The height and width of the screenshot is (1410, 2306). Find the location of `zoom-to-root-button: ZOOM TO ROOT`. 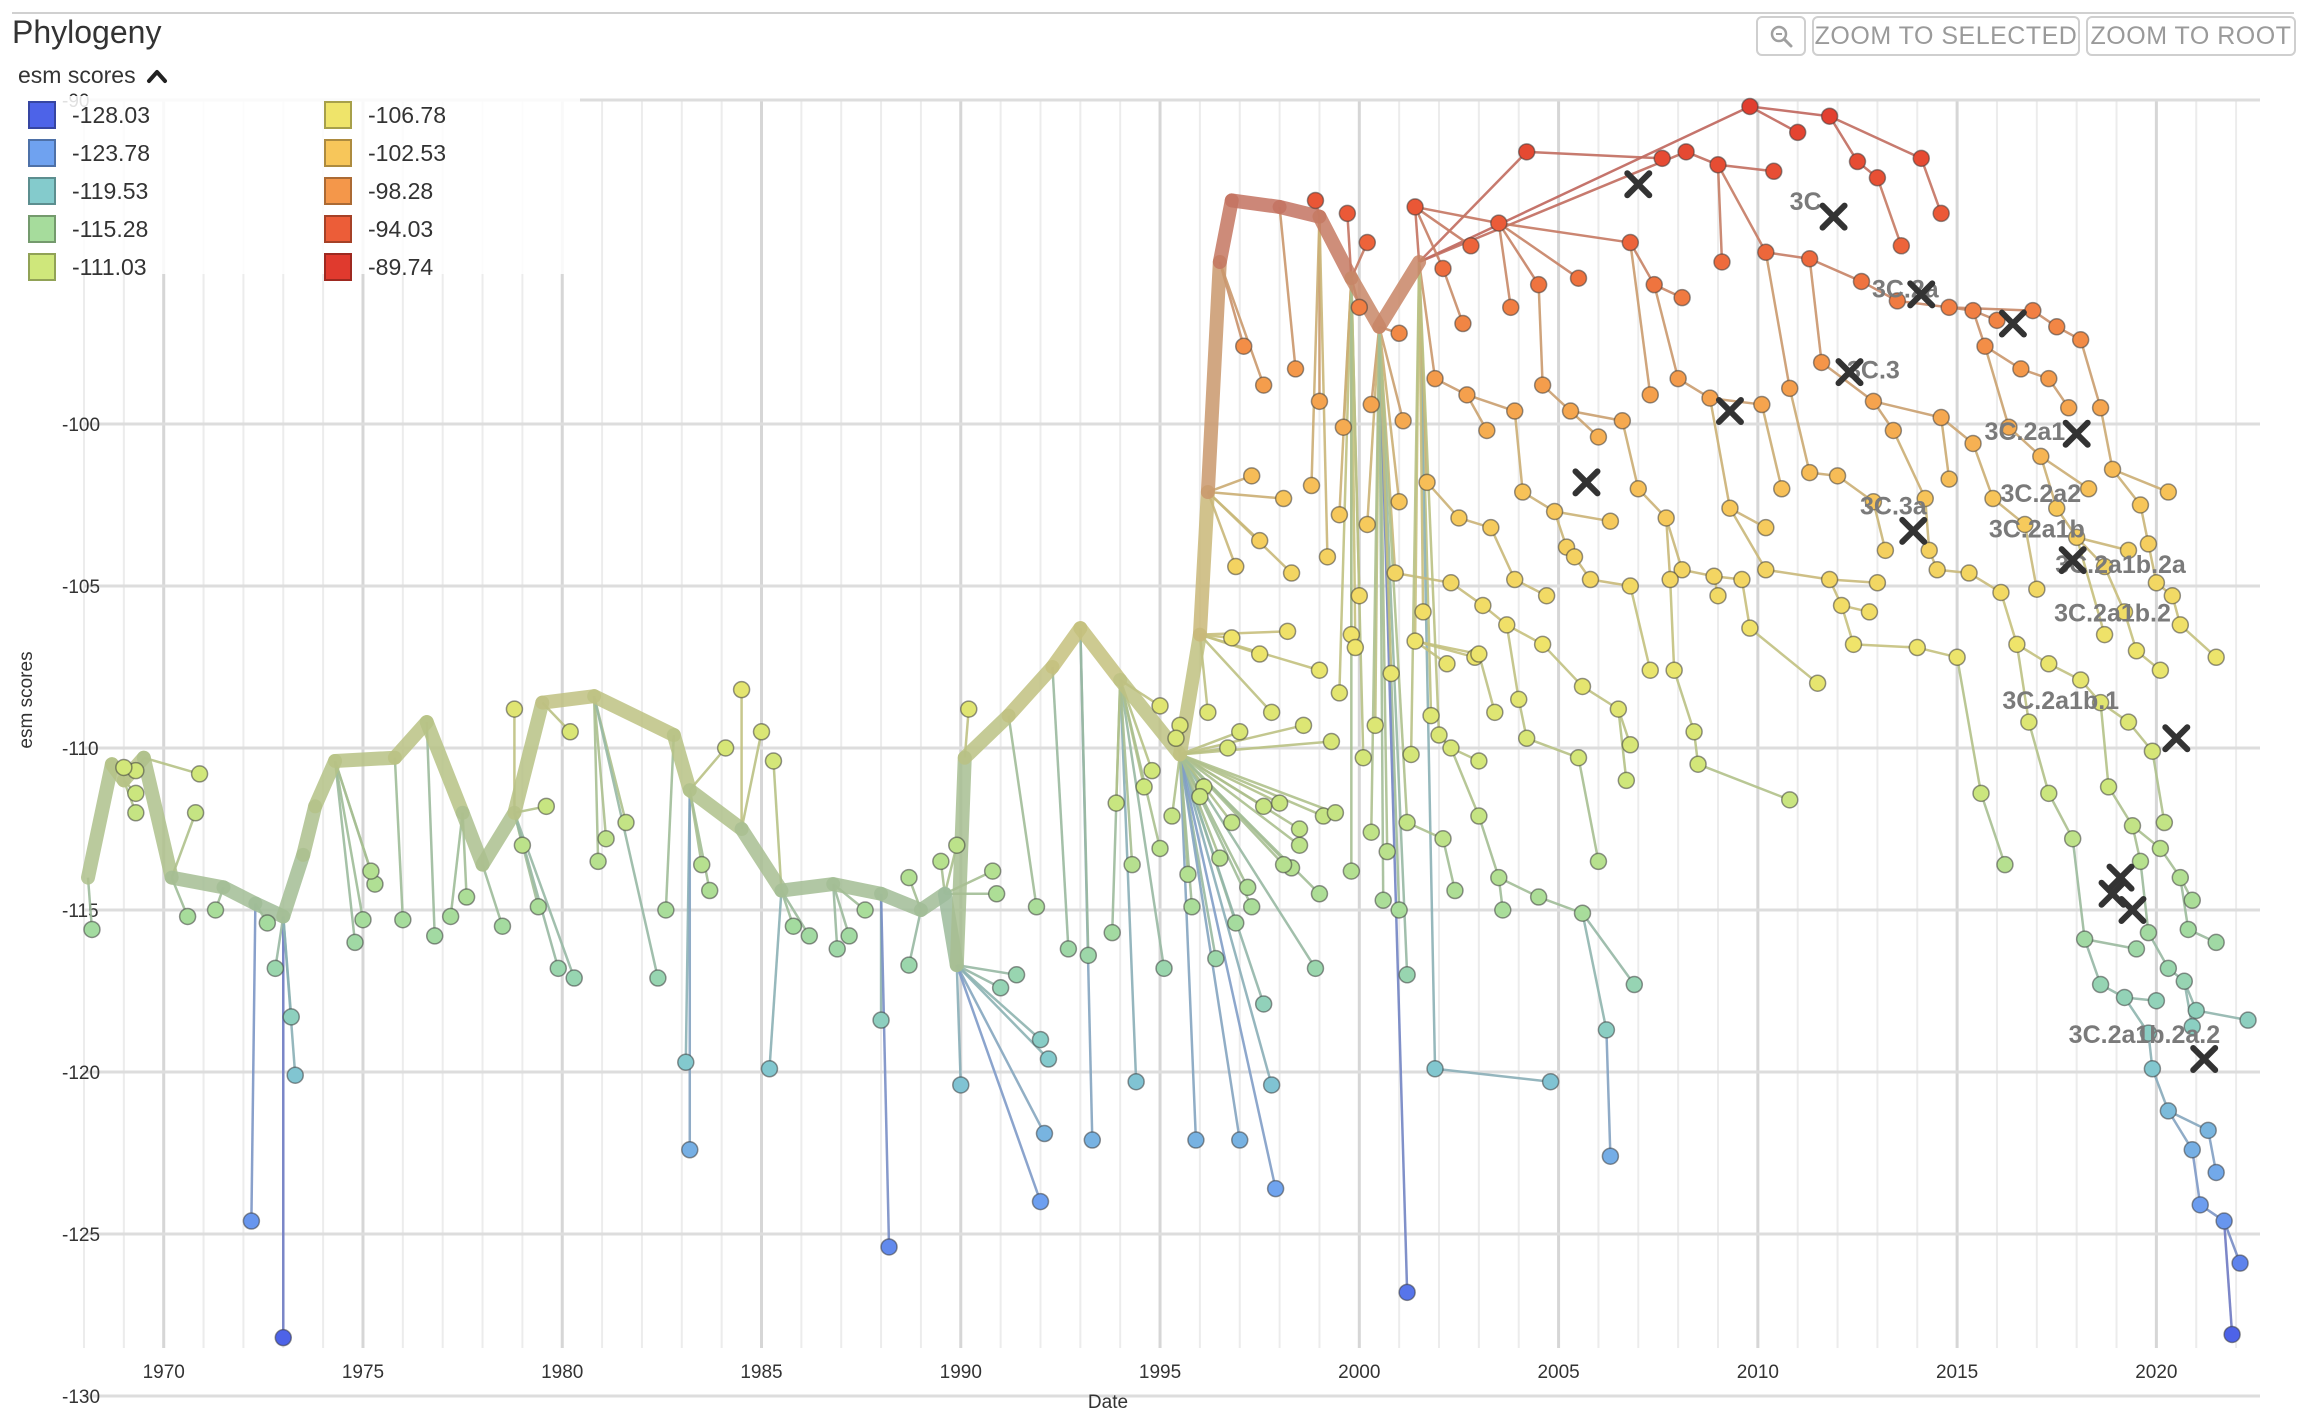

zoom-to-root-button: ZOOM TO ROOT is located at coordinates (2191, 36).